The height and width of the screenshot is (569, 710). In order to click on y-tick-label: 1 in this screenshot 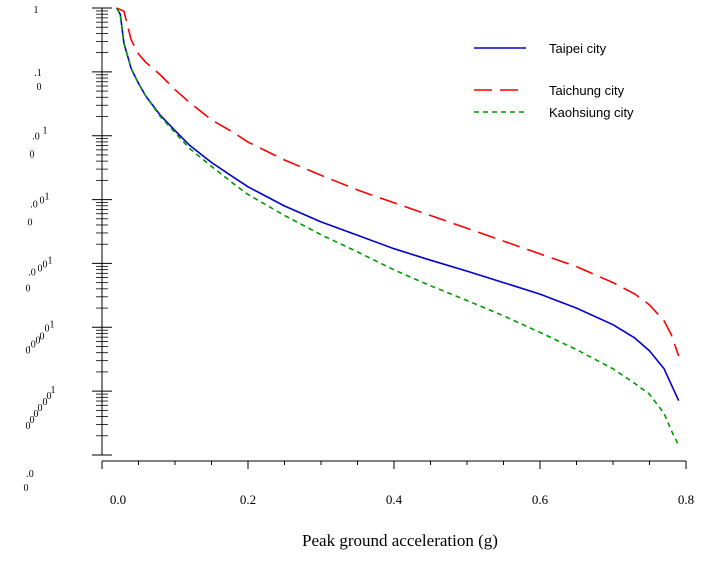, I will do `click(36, 10)`.